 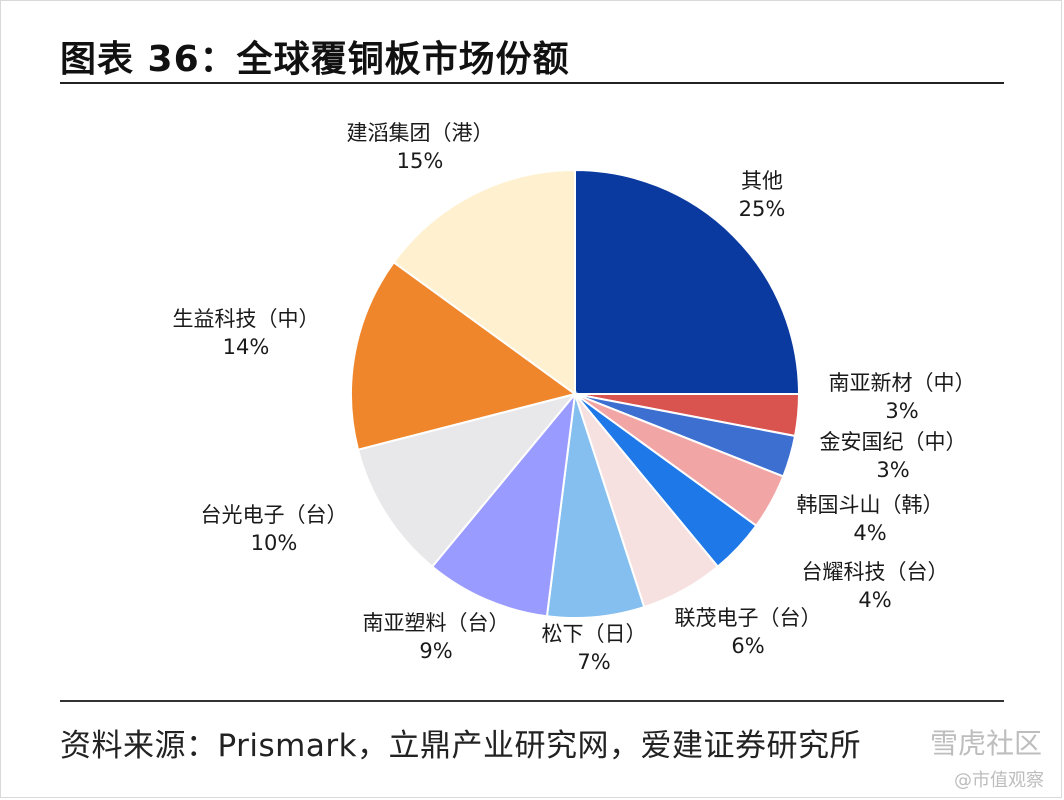 What do you see at coordinates (762, 181) in the screenshot?
I see `slice-name-label: 其他` at bounding box center [762, 181].